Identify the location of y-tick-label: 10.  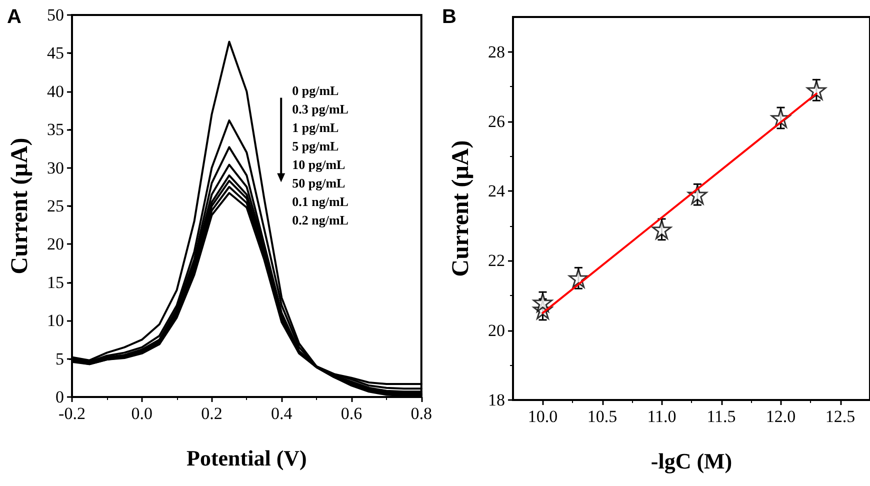
(55, 320).